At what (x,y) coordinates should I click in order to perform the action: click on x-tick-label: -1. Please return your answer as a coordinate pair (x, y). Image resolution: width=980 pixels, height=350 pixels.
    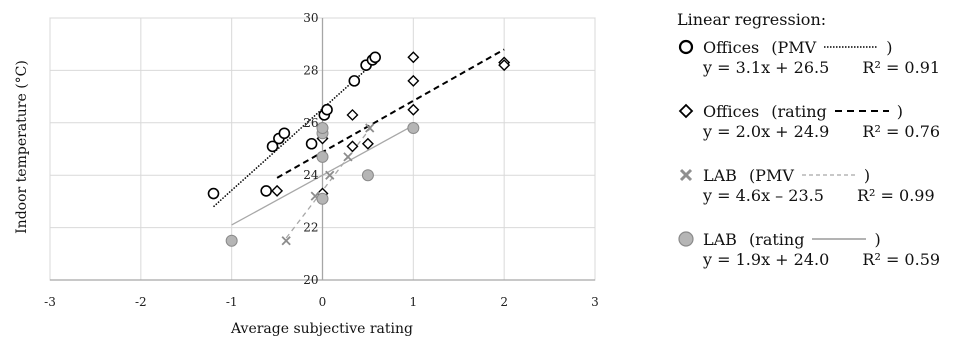
    Looking at the image, I should click on (232, 302).